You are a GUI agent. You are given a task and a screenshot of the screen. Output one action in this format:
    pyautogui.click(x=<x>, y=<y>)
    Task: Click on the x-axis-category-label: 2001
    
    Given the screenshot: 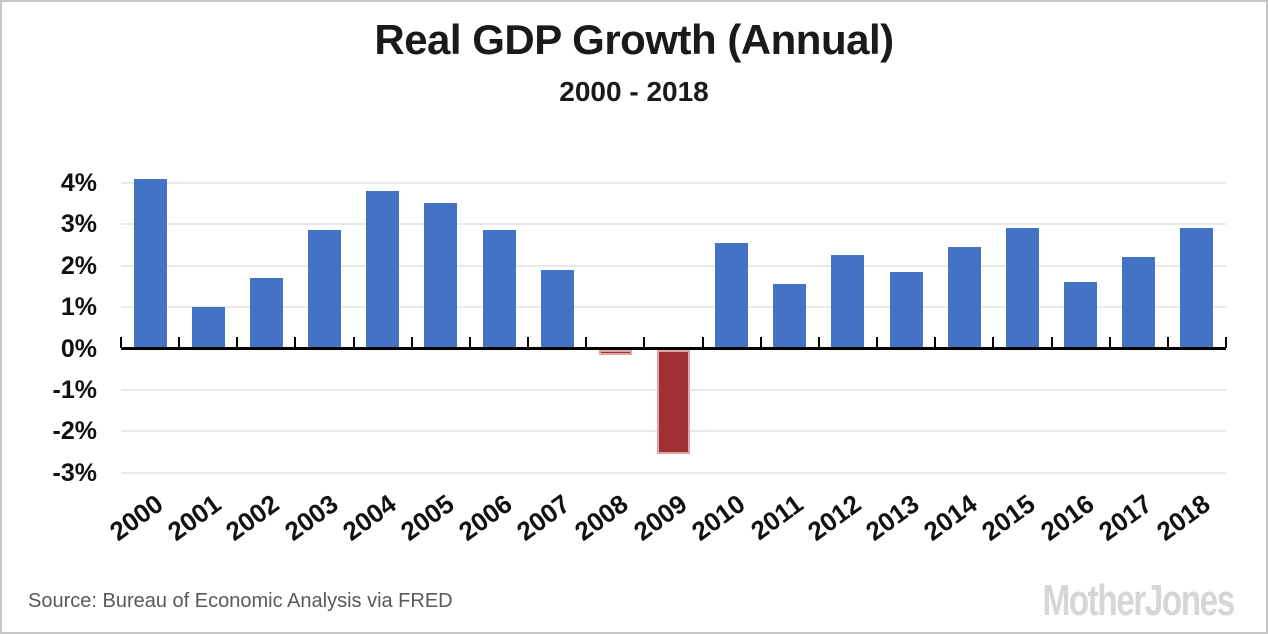 What is the action you would take?
    pyautogui.click(x=194, y=517)
    